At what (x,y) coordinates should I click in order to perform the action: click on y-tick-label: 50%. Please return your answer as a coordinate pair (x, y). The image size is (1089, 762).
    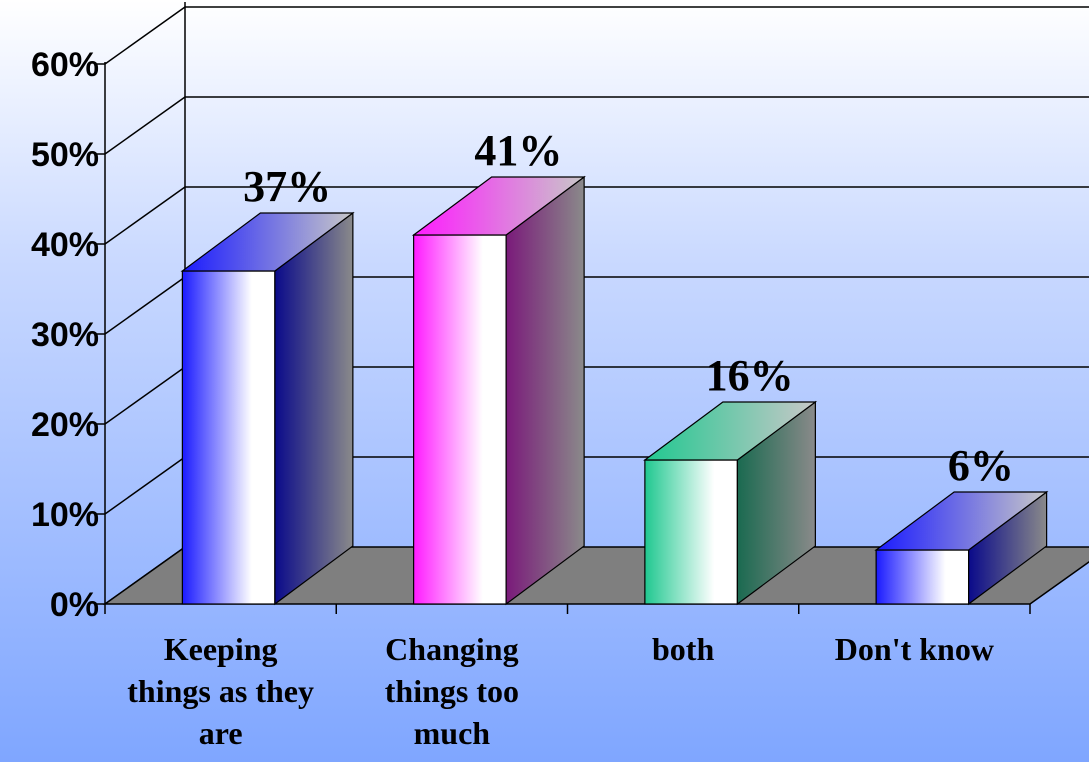
    Looking at the image, I should click on (65, 155).